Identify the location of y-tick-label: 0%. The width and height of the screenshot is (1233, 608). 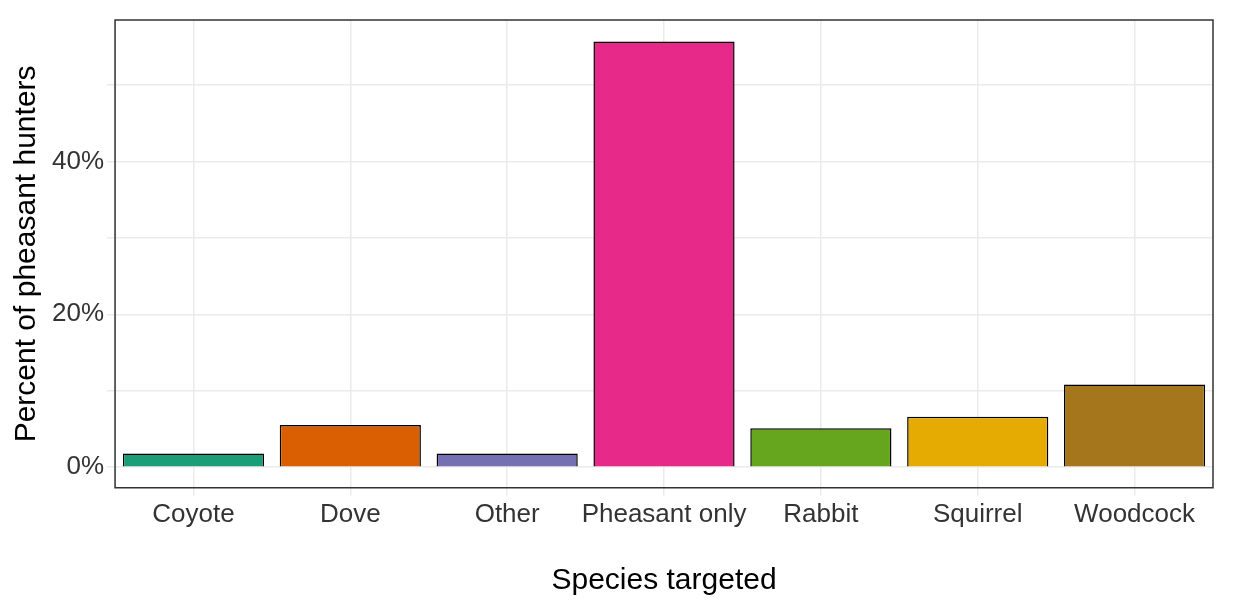
(85, 465).